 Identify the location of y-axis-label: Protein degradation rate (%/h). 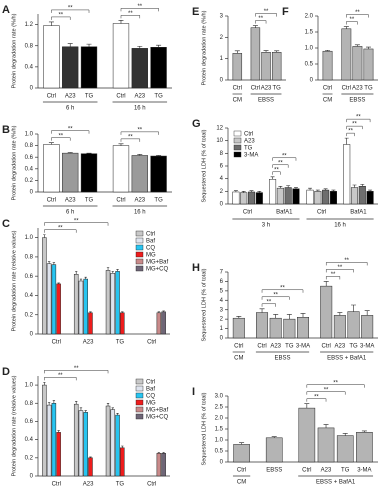
(14, 50).